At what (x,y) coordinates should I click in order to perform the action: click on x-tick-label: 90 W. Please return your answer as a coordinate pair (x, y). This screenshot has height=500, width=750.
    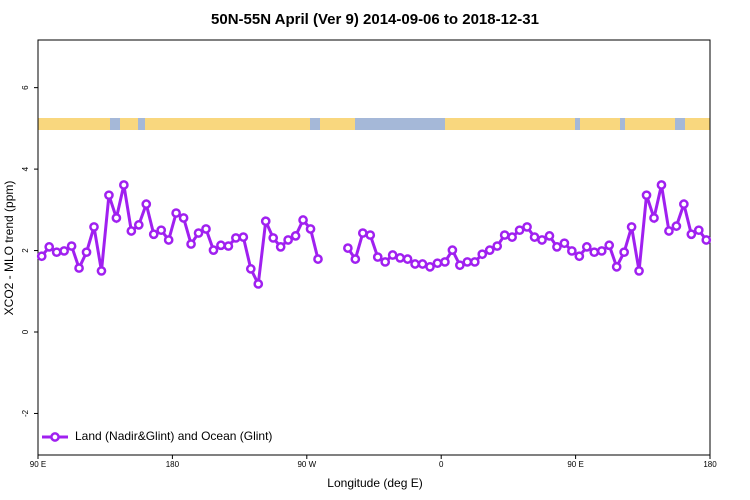
    Looking at the image, I should click on (306, 464).